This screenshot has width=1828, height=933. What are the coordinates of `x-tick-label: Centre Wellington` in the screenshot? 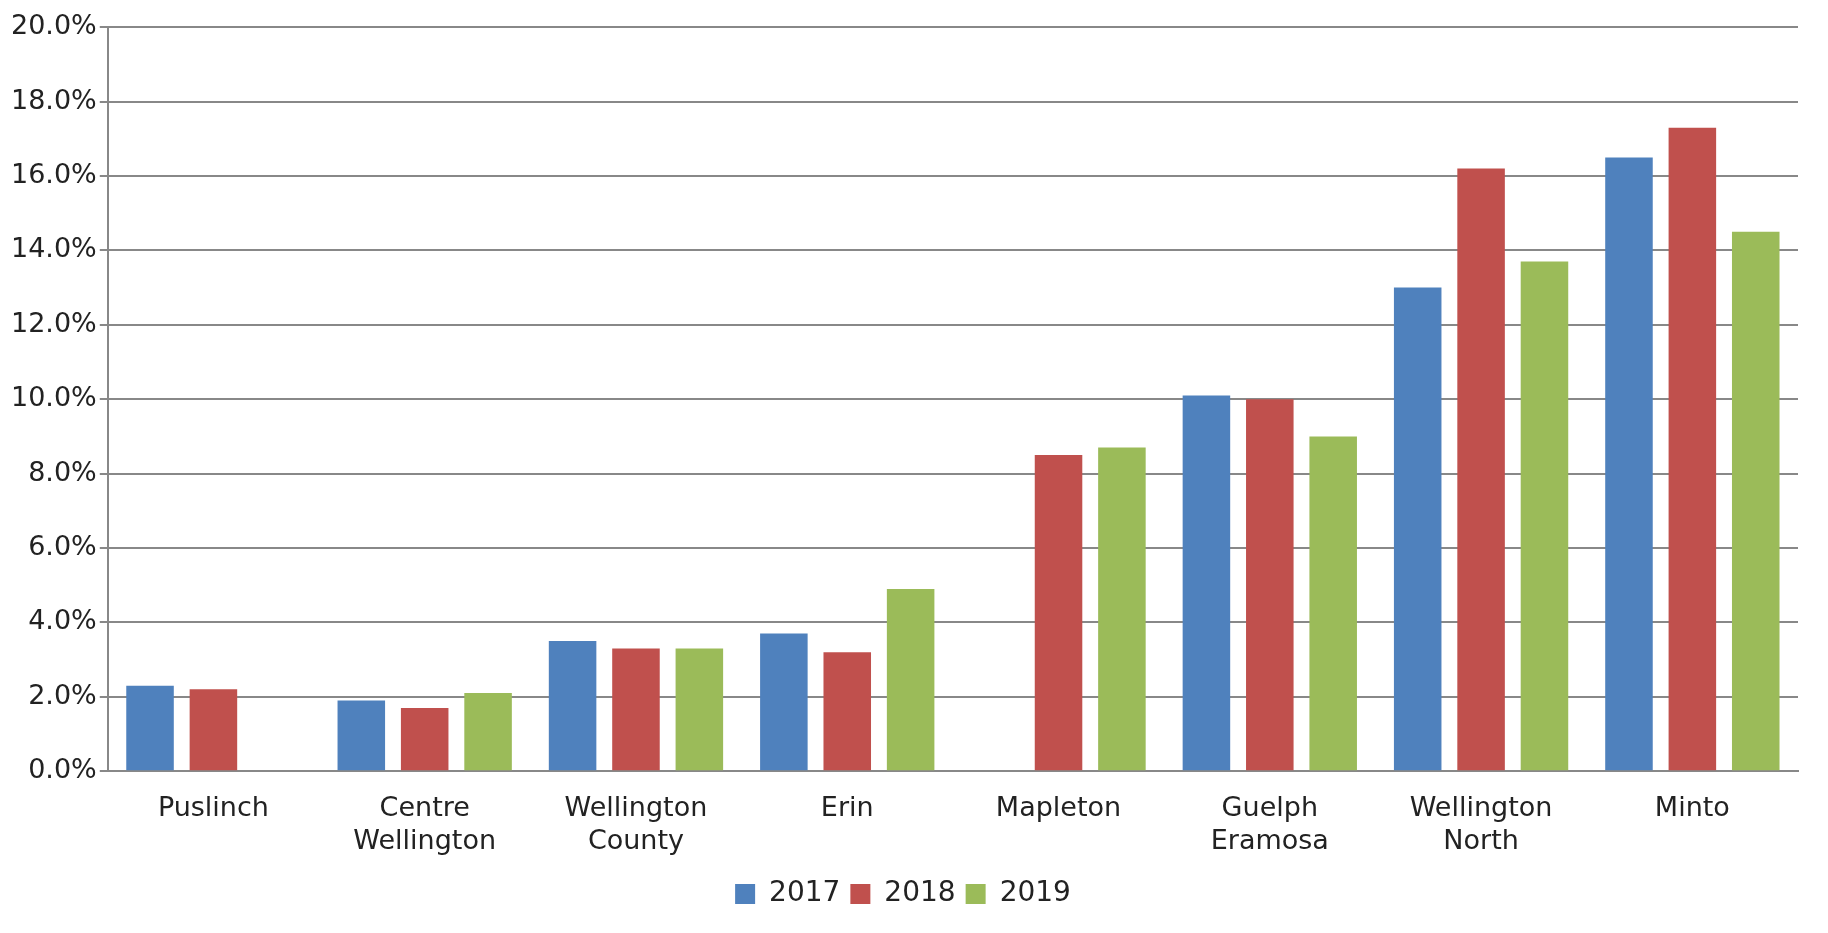 It's located at (425, 823).